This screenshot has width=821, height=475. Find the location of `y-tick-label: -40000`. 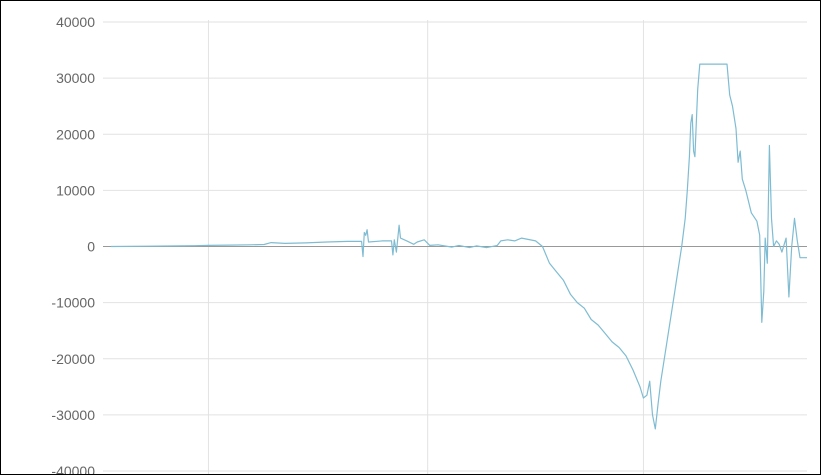

y-tick-label: -40000 is located at coordinates (73, 468).